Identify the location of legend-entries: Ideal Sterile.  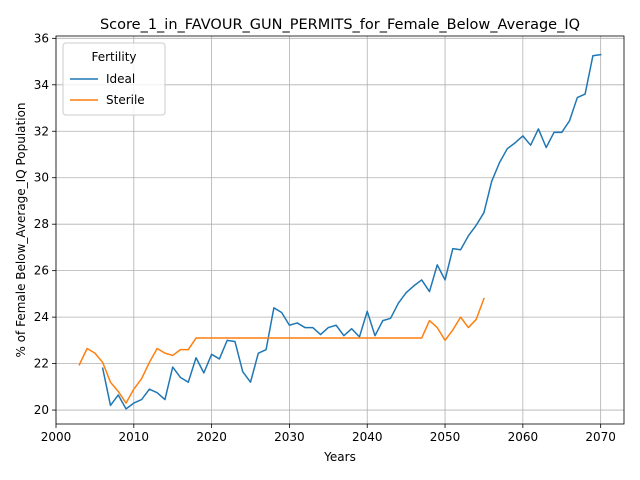
(107, 89).